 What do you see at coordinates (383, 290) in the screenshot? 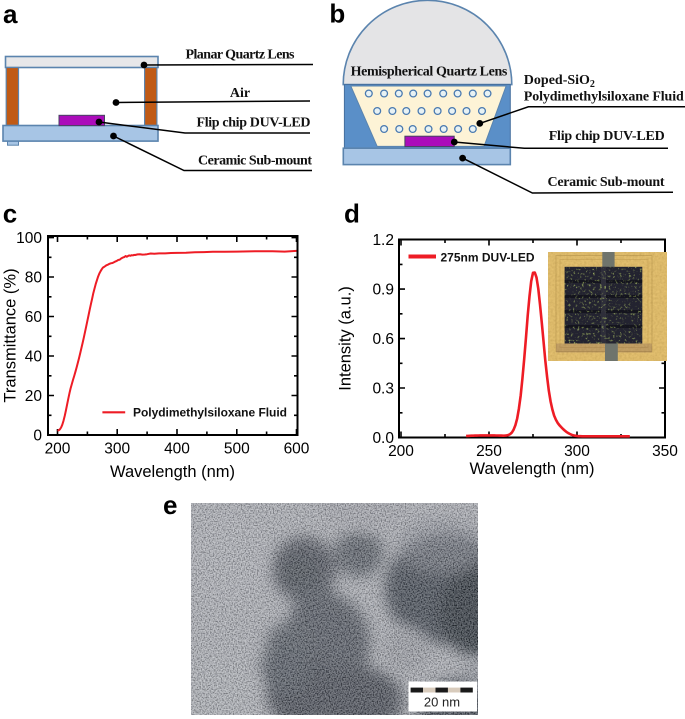
I see `svg-text: 0.9` at bounding box center [383, 290].